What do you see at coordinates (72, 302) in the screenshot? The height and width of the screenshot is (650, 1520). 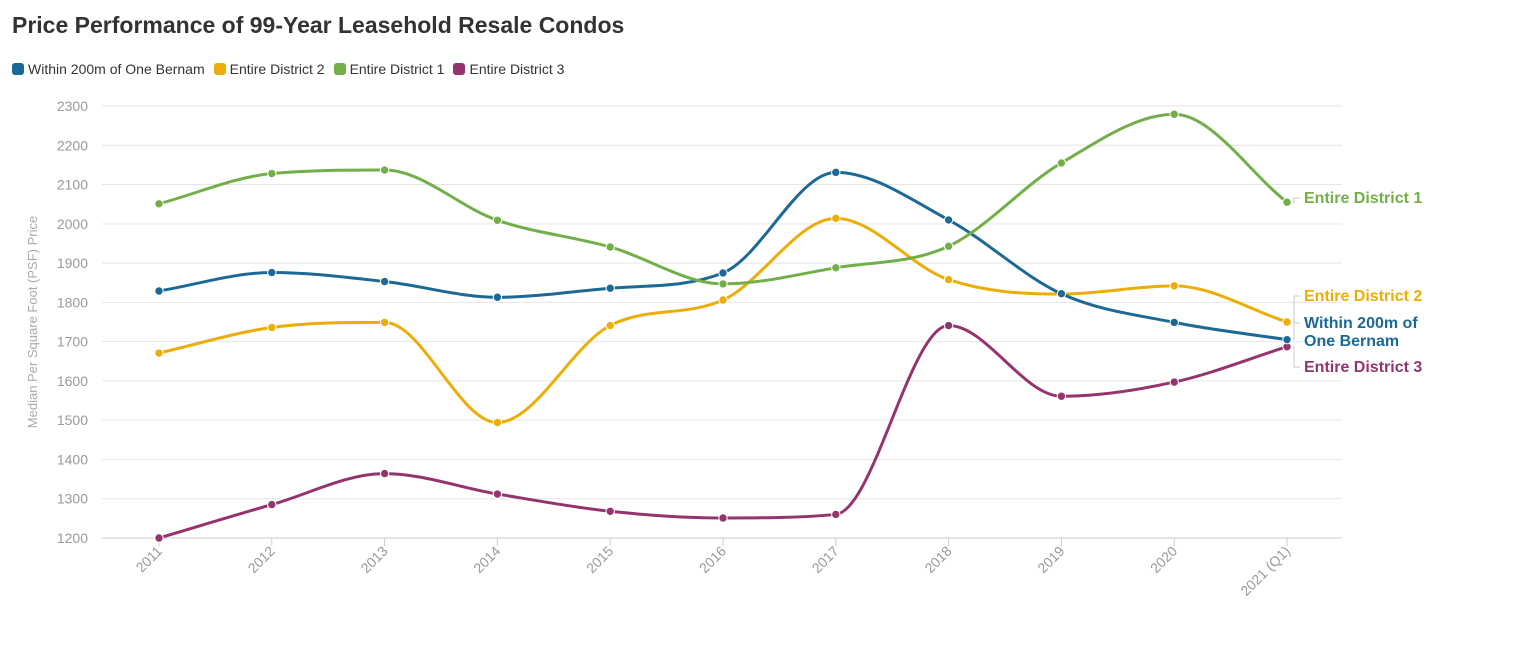 I see `y-tick-label: 1800` at bounding box center [72, 302].